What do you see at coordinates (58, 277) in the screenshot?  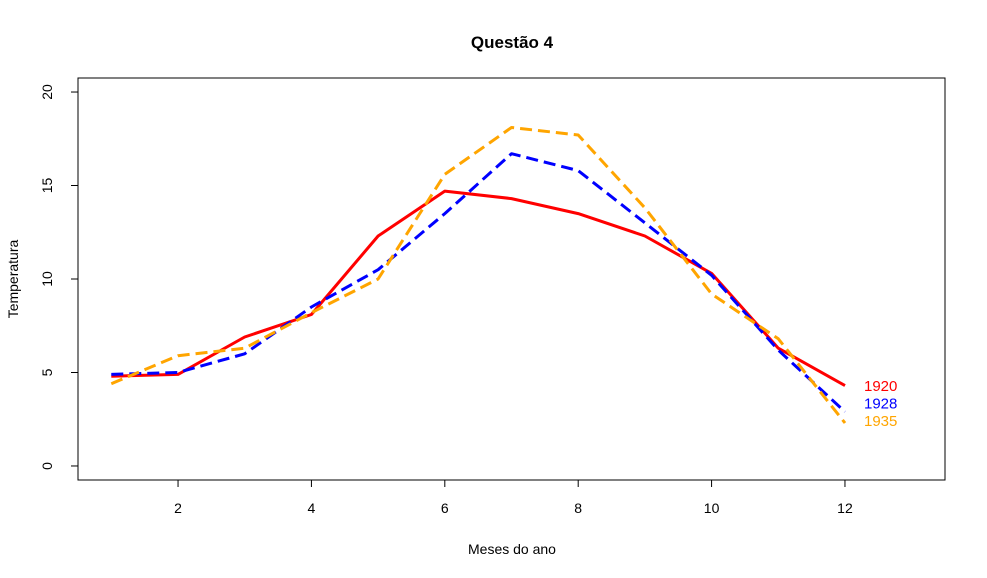 I see `y-axis: 0 5 10 15 20` at bounding box center [58, 277].